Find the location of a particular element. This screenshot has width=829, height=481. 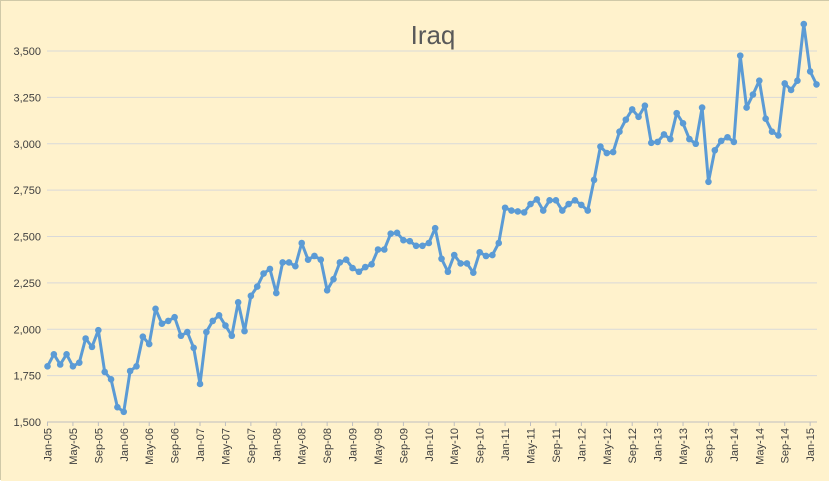

x-tick-label: May-11 is located at coordinates (532, 446).